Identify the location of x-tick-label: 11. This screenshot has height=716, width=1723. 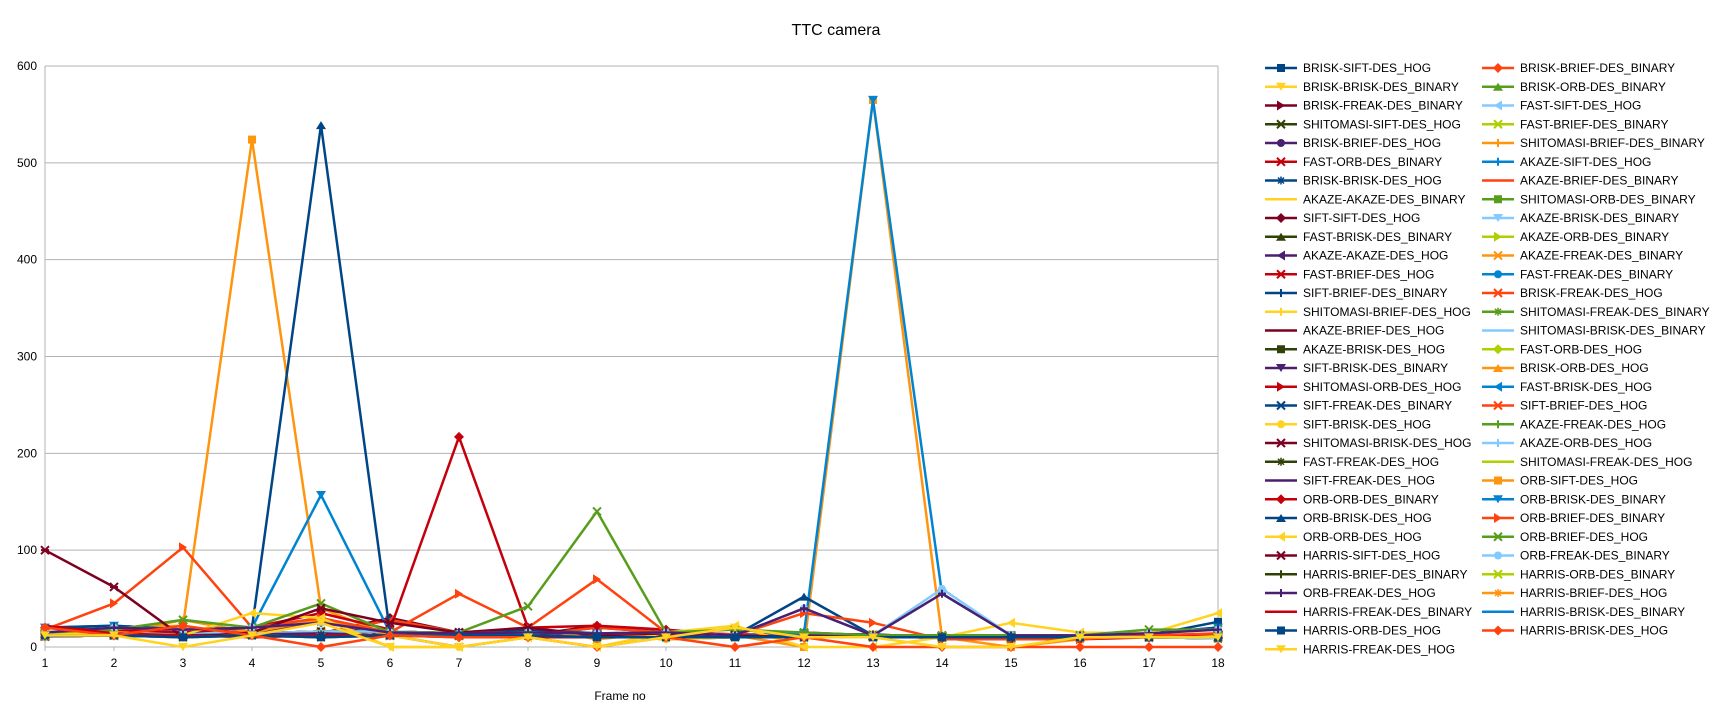
(735, 663).